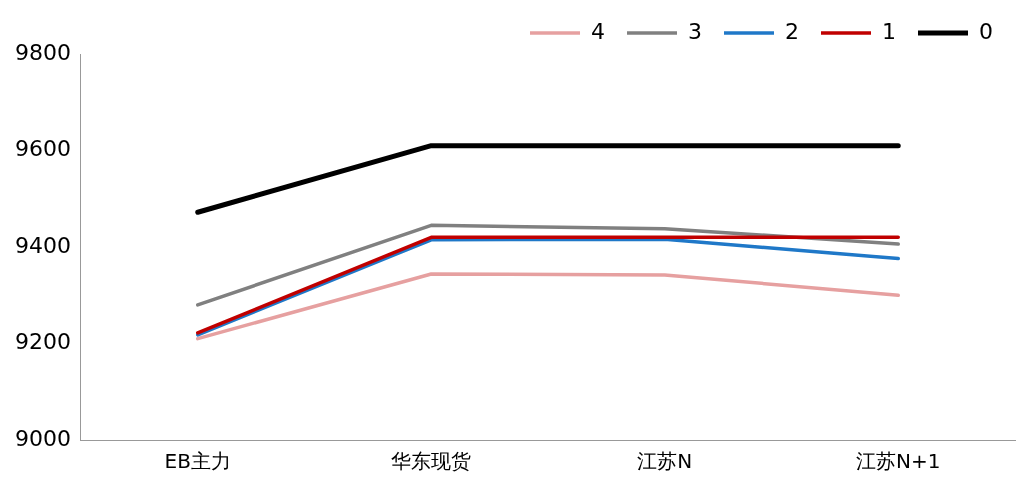 This screenshot has height=483, width=1035. What do you see at coordinates (197, 461) in the screenshot?
I see `x-tick-label: EB主力` at bounding box center [197, 461].